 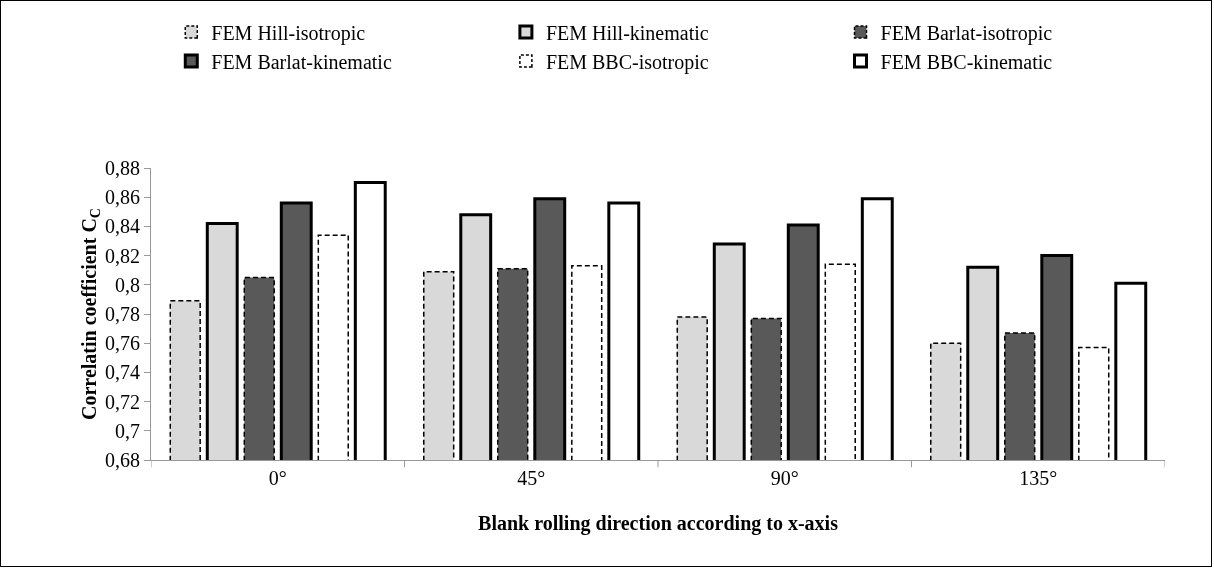 What do you see at coordinates (127, 284) in the screenshot?
I see `y-tick-label: 0,8` at bounding box center [127, 284].